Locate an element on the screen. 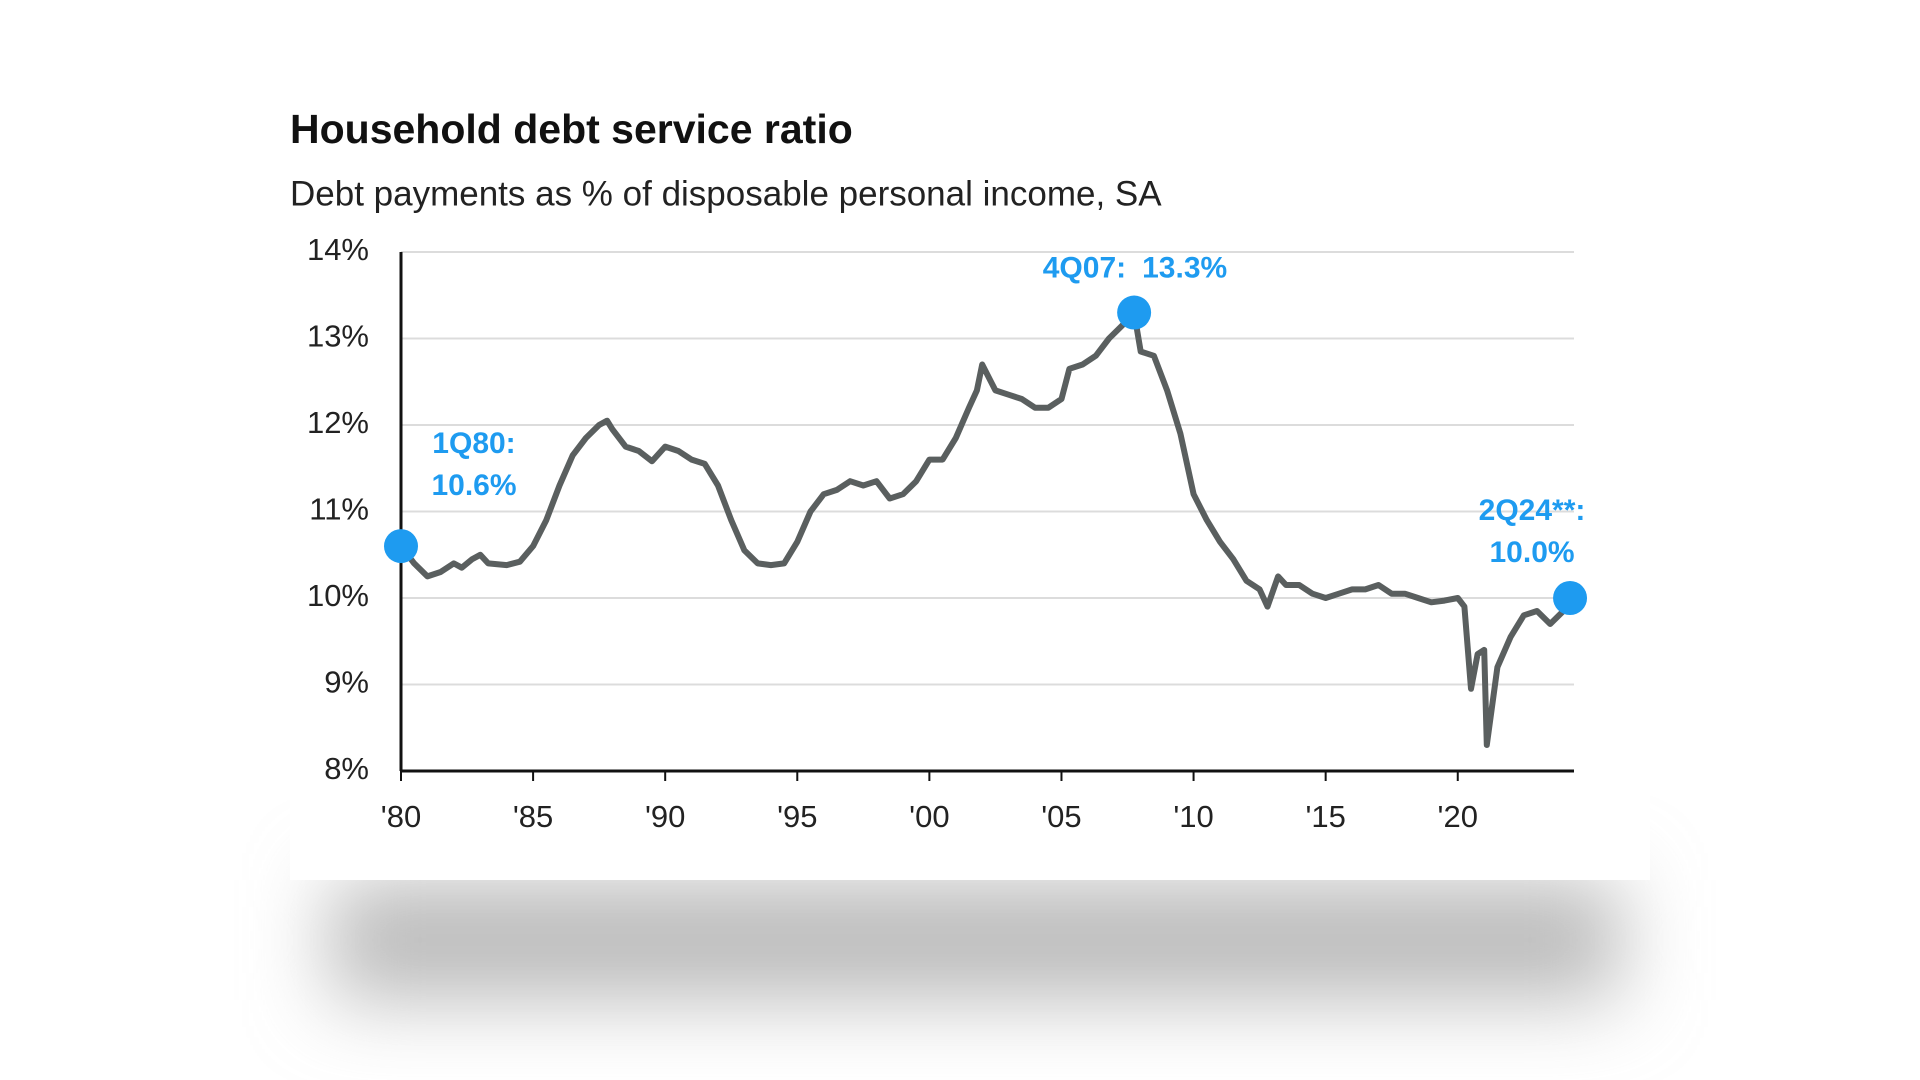 The height and width of the screenshot is (1080, 1920). annotation-label: 10.6% is located at coordinates (473, 485).